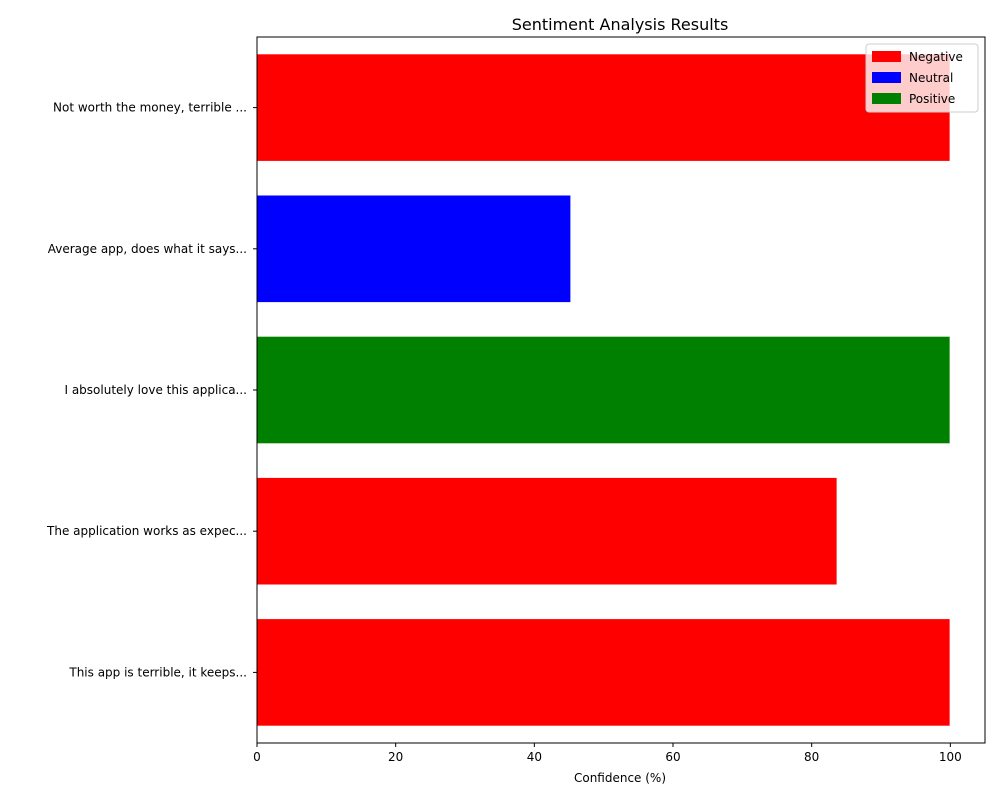 Image resolution: width=1000 pixels, height=800 pixels. What do you see at coordinates (672, 757) in the screenshot?
I see `x-tick-label: 60` at bounding box center [672, 757].